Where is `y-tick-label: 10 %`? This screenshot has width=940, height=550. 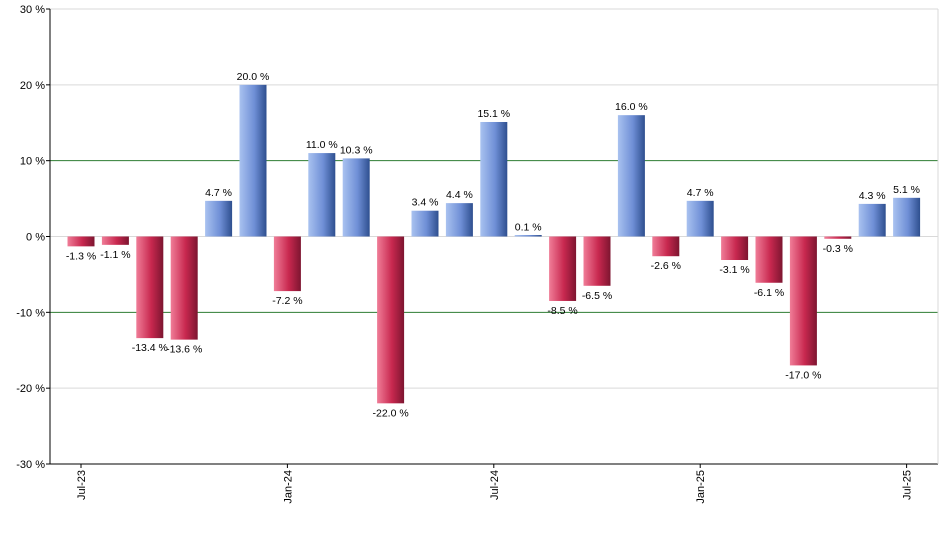
y-tick-label: 10 % is located at coordinates (32, 162).